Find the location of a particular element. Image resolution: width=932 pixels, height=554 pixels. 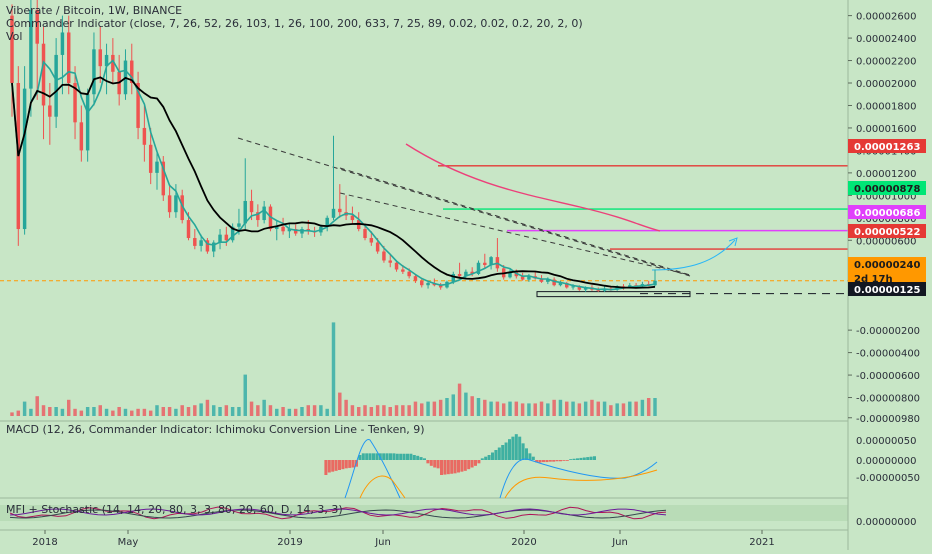

price-tick-label: 0.00001600 is located at coordinates (886, 129).